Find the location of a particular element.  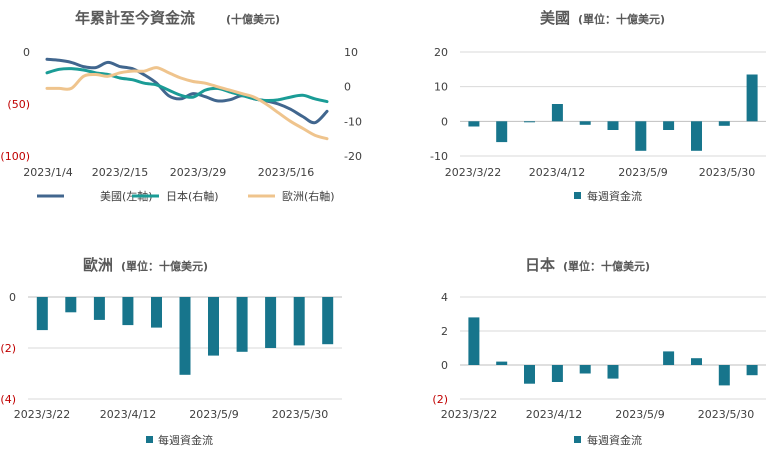

europe-x-tick-label: 2023/3/22 is located at coordinates (42, 414).